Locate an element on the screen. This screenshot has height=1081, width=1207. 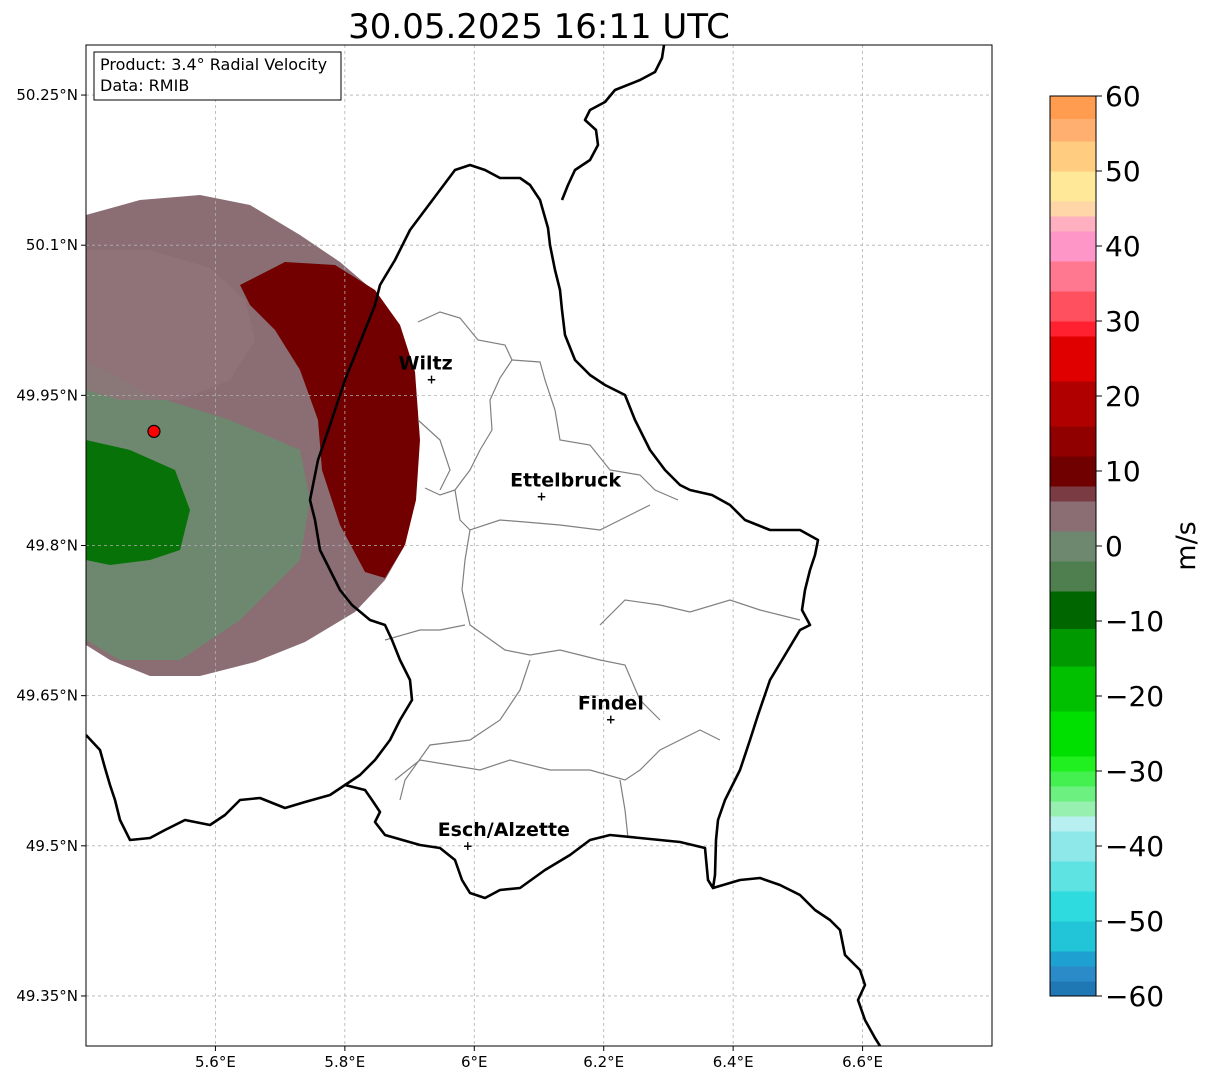
canton-border-west is located at coordinates (425, 632).